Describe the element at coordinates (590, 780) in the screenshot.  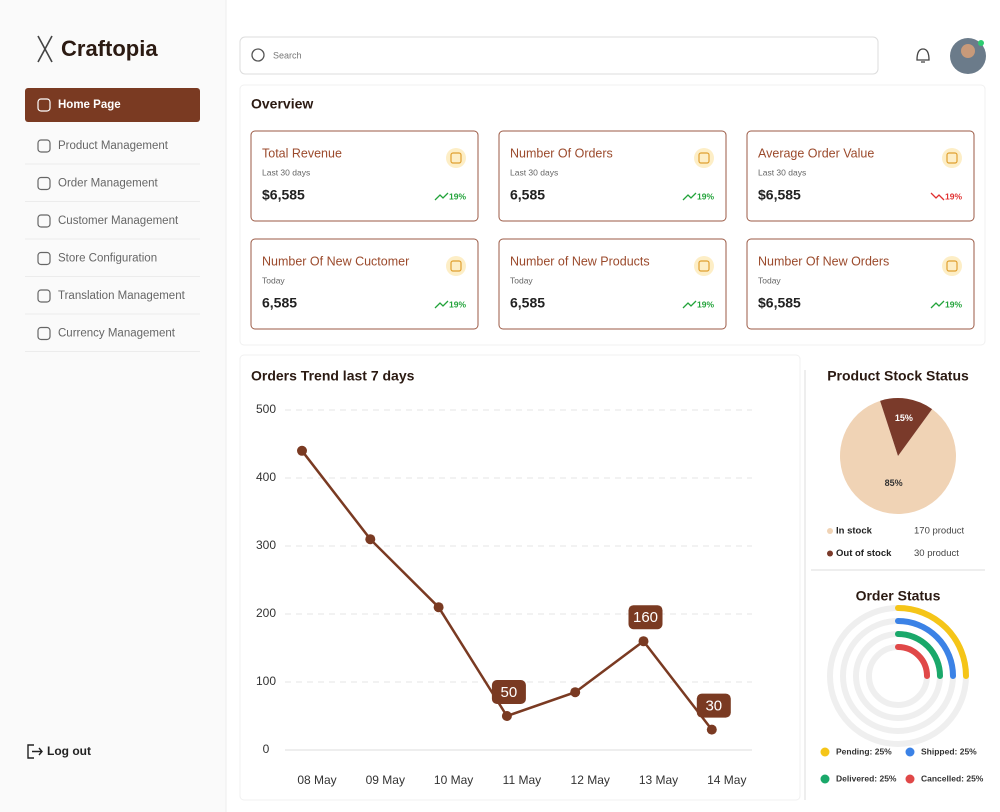
I see `x-tick-label: 12 May` at that location.